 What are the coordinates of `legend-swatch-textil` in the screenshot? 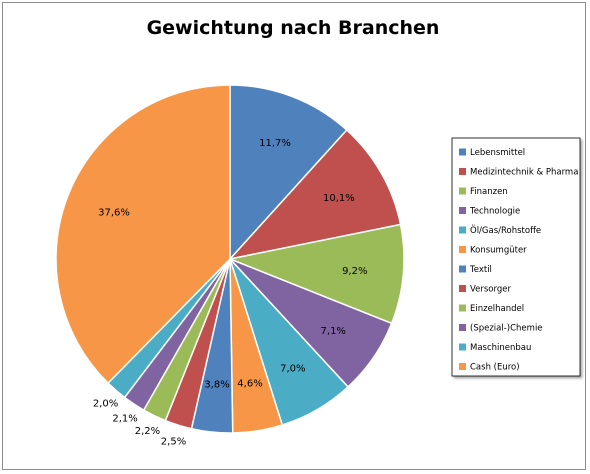 It's located at (462, 269).